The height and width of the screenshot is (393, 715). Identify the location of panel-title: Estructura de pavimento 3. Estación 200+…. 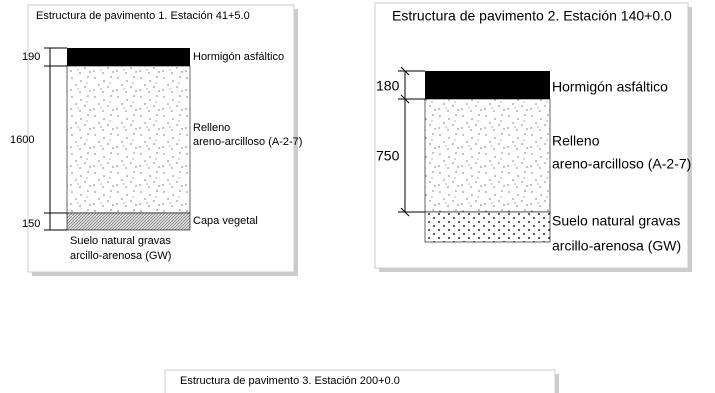
(290, 381).